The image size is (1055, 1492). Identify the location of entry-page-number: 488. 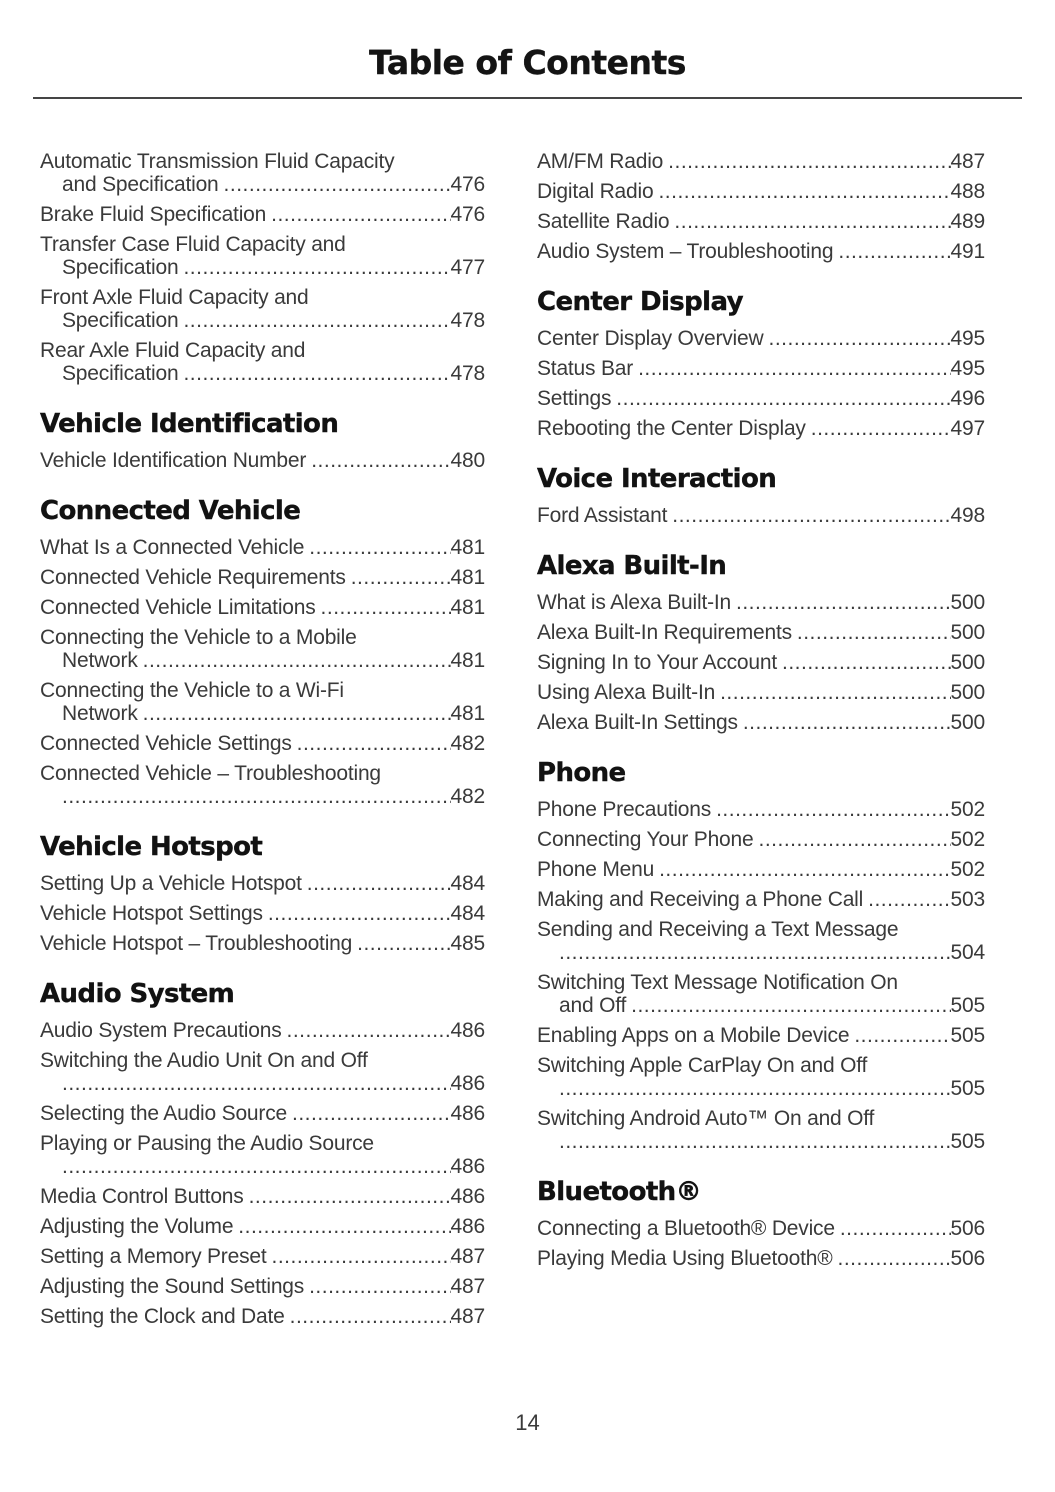
(968, 191).